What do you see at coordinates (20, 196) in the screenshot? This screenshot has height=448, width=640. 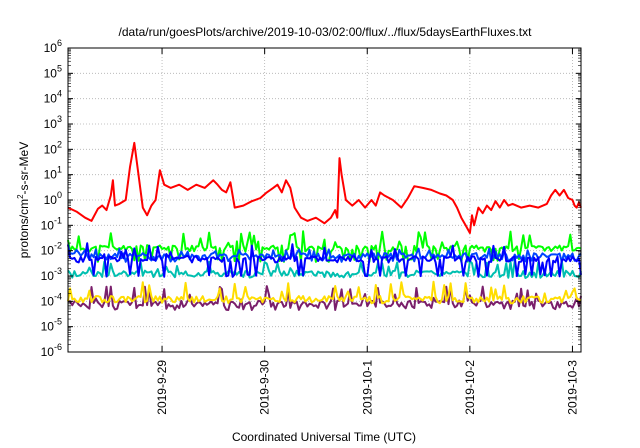 I see `y-axis-label-exp: 2` at bounding box center [20, 196].